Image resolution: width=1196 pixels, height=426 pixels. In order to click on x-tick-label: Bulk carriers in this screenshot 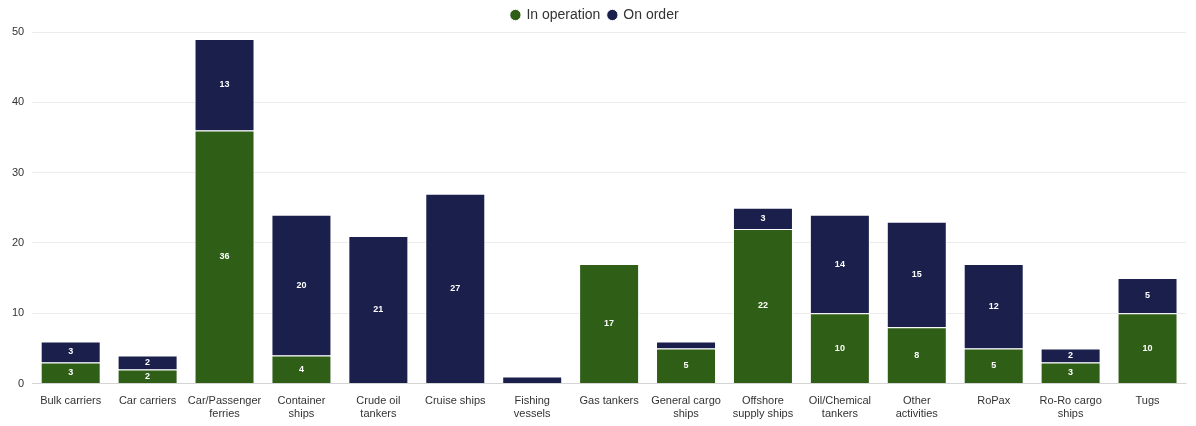, I will do `click(71, 400)`.